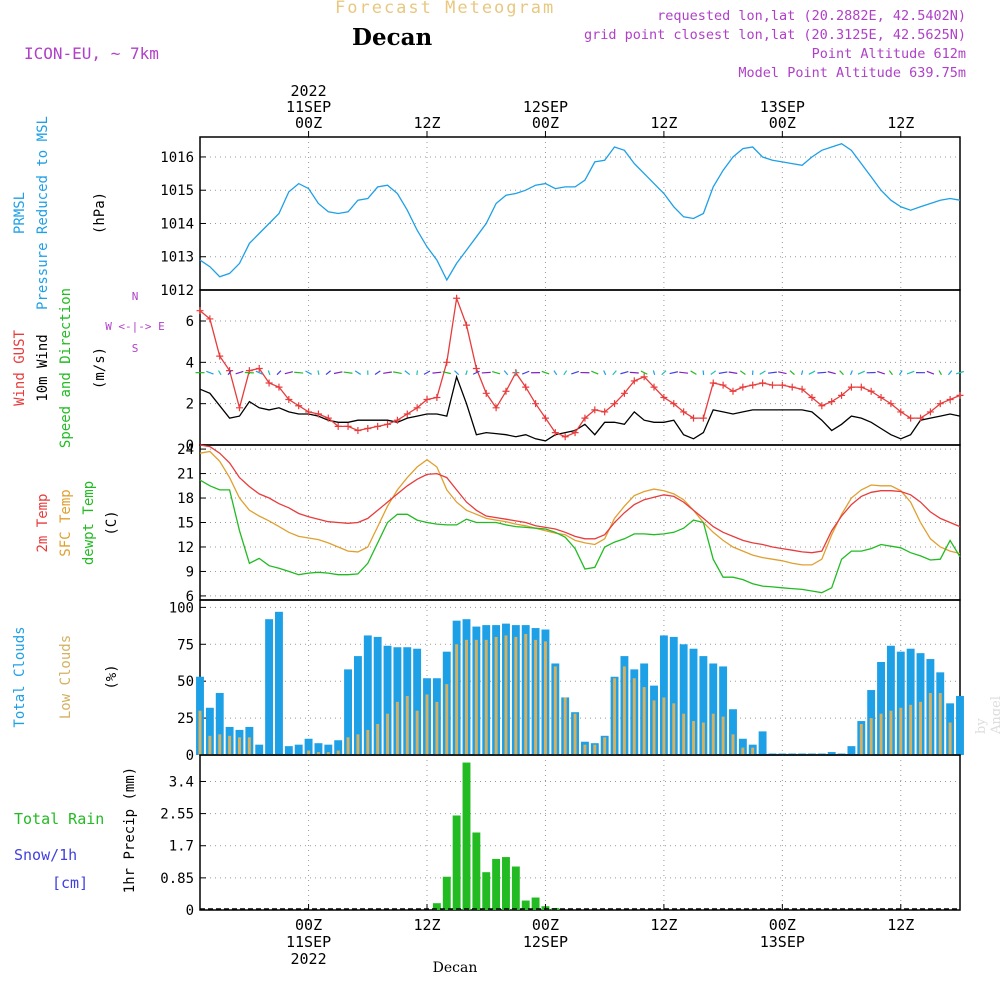 The image size is (1000, 1000). I want to click on panel-wind: 0 2 4 6, so click(575, 371).